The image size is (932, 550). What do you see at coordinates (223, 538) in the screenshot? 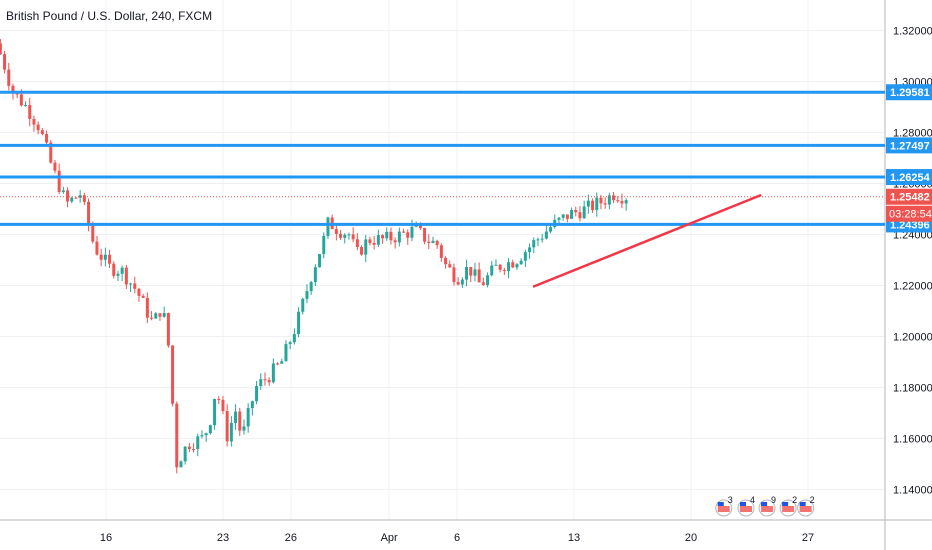
I see `time-tick-label: 23` at bounding box center [223, 538].